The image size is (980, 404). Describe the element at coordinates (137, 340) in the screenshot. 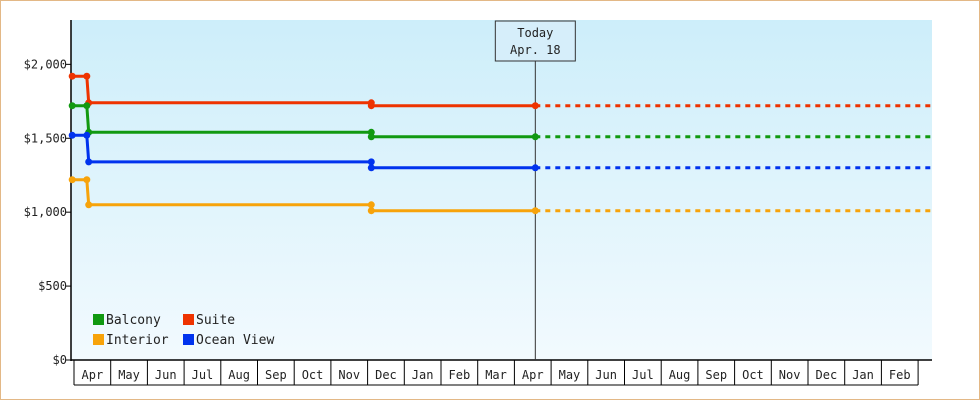

I see `legend-label: Interior` at that location.